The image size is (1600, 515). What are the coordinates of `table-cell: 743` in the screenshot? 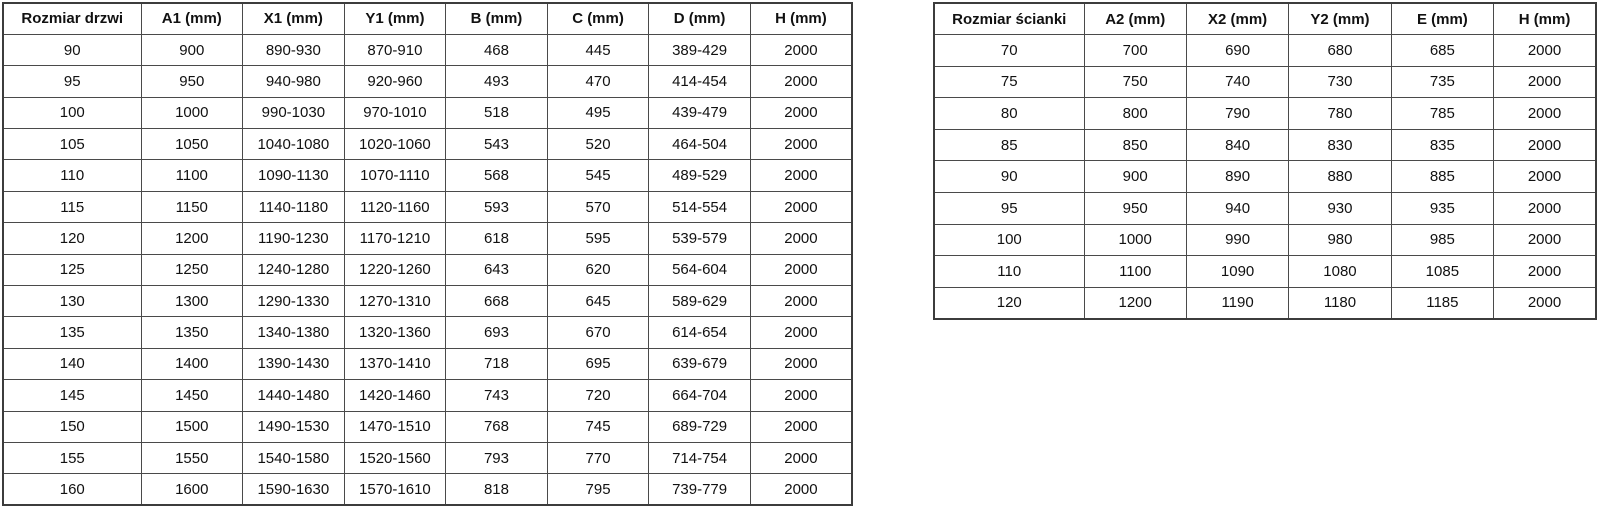 It's located at (496, 395).